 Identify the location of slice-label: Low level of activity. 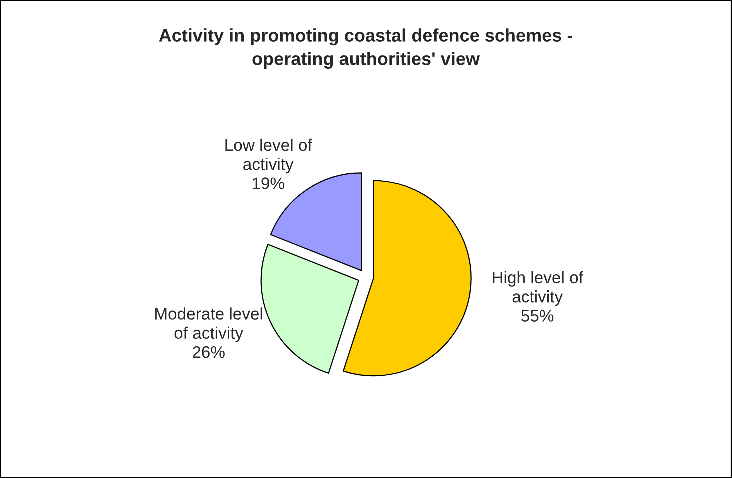
(269, 156).